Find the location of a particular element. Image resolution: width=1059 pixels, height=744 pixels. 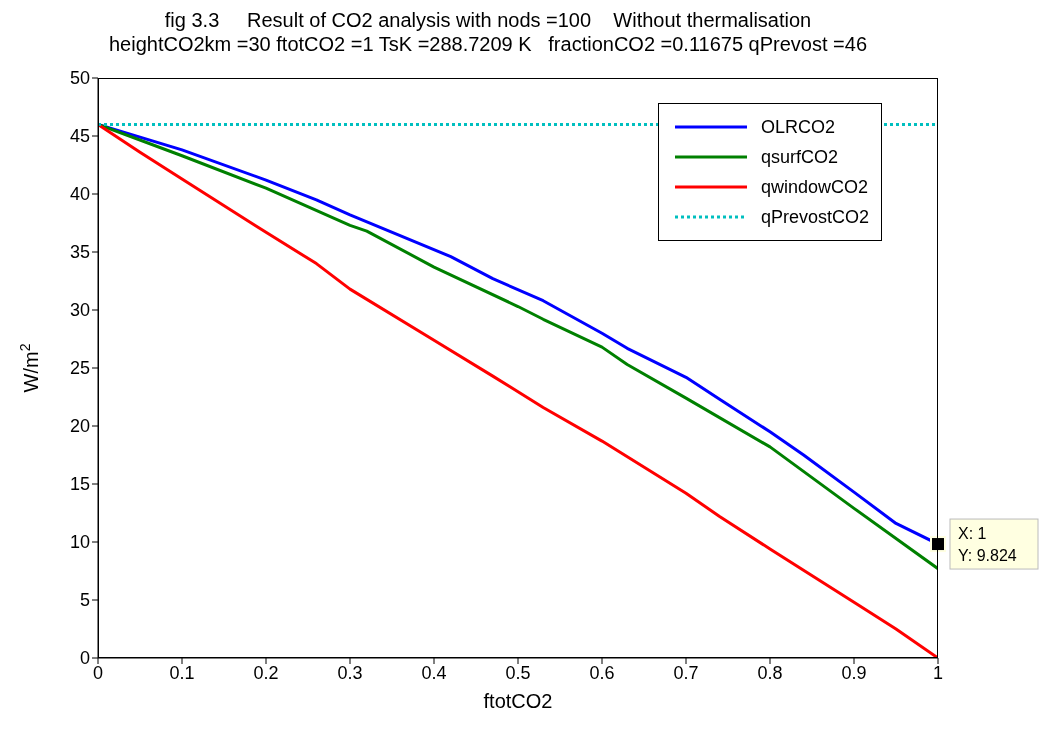

chart-subtitle: heightCO2km =30 ftotCO2 =1 TsK =288.7209 K fractionCO2 =0.11675 qPrevost =46 is located at coordinates (488, 44).